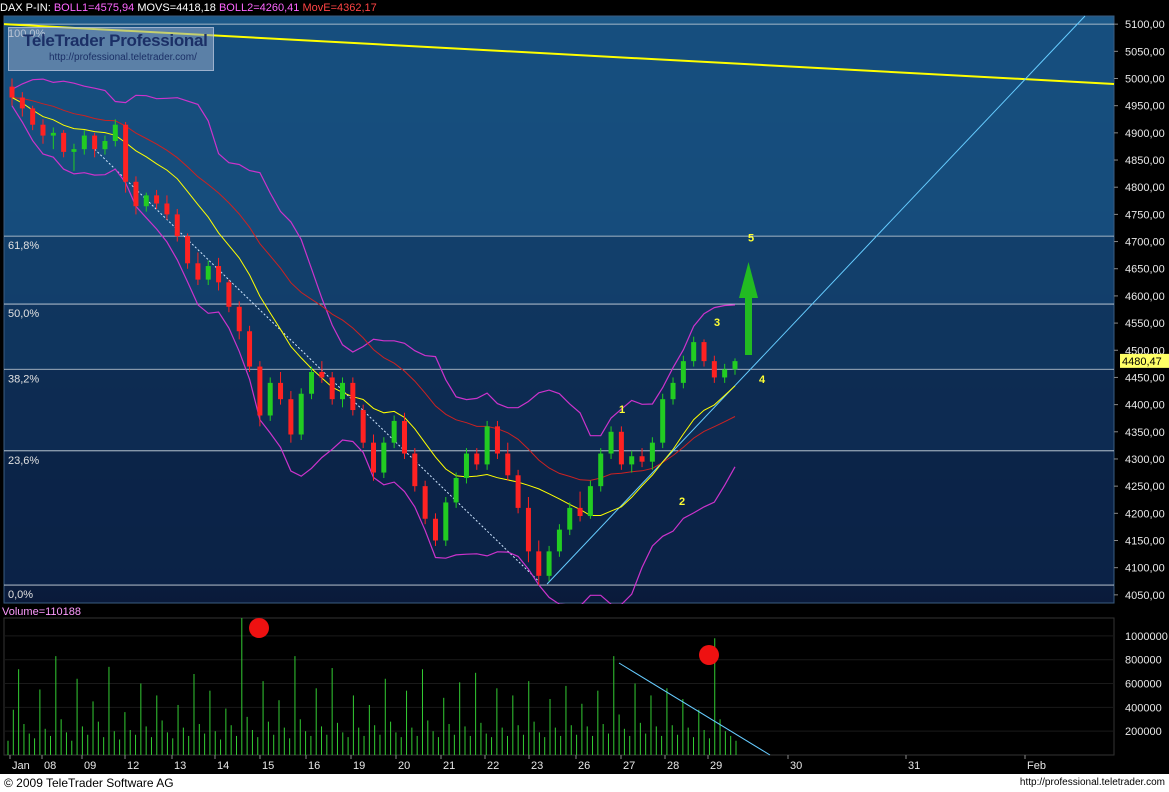  What do you see at coordinates (1092, 782) in the screenshot?
I see `site-link: http://professional.teletrader.com` at bounding box center [1092, 782].